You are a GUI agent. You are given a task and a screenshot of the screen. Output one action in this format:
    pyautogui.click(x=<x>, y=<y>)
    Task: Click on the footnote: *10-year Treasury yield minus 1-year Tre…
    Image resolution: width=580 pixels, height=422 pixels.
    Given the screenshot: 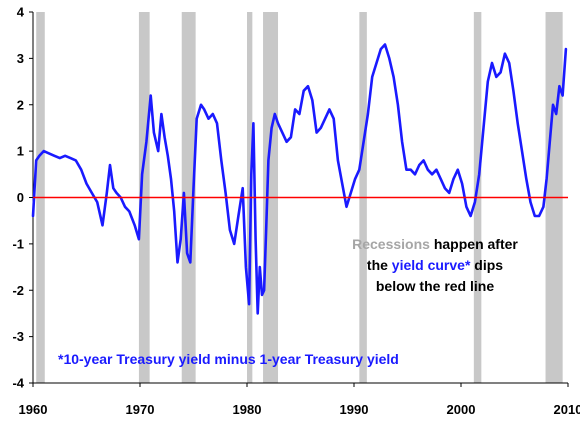 What is the action you would take?
    pyautogui.click(x=228, y=359)
    